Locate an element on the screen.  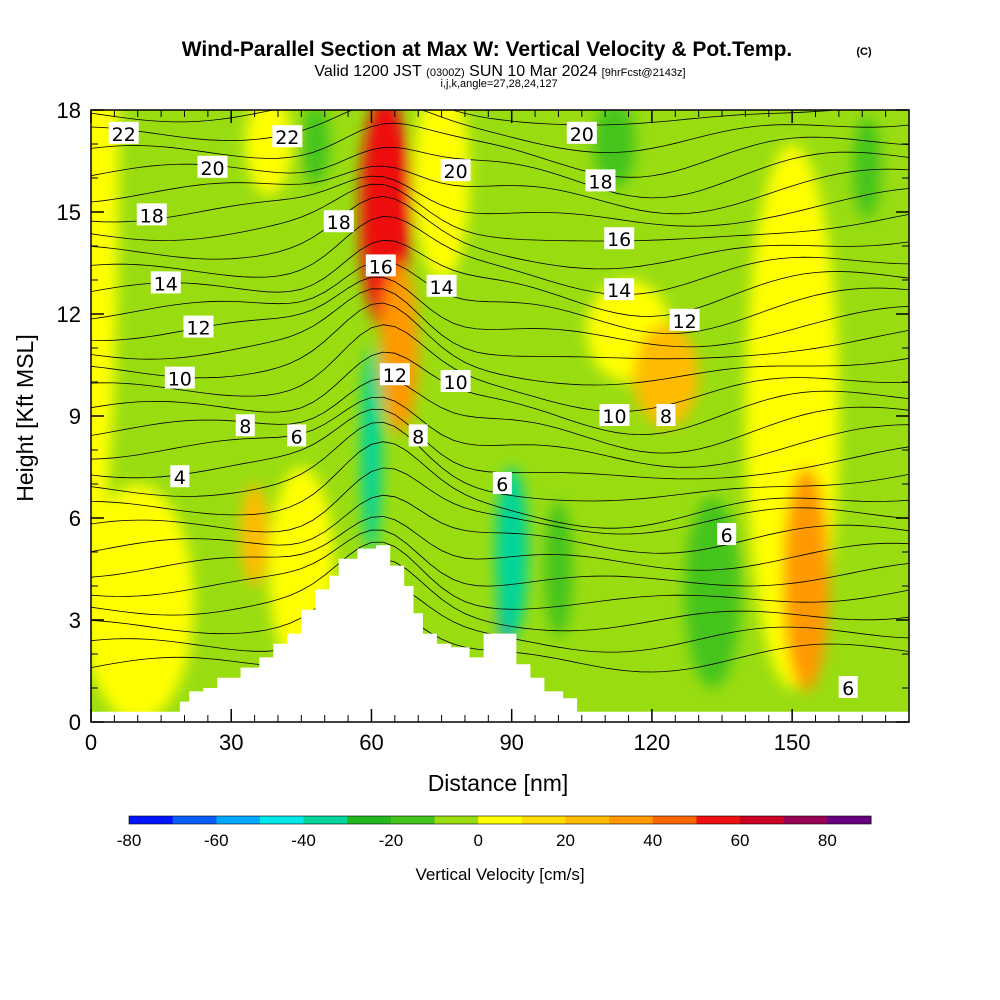
contour-label-12: 14 is located at coordinates (619, 290).